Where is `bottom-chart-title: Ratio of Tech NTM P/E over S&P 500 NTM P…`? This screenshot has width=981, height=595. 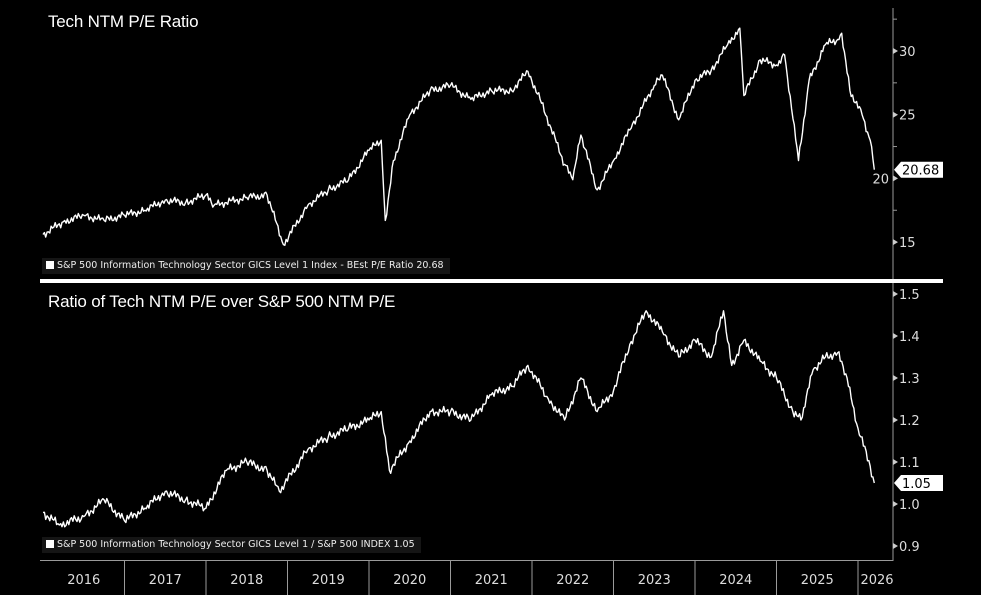
bottom-chart-title: Ratio of Tech NTM P/E over S&P 500 NTM P… is located at coordinates (222, 301).